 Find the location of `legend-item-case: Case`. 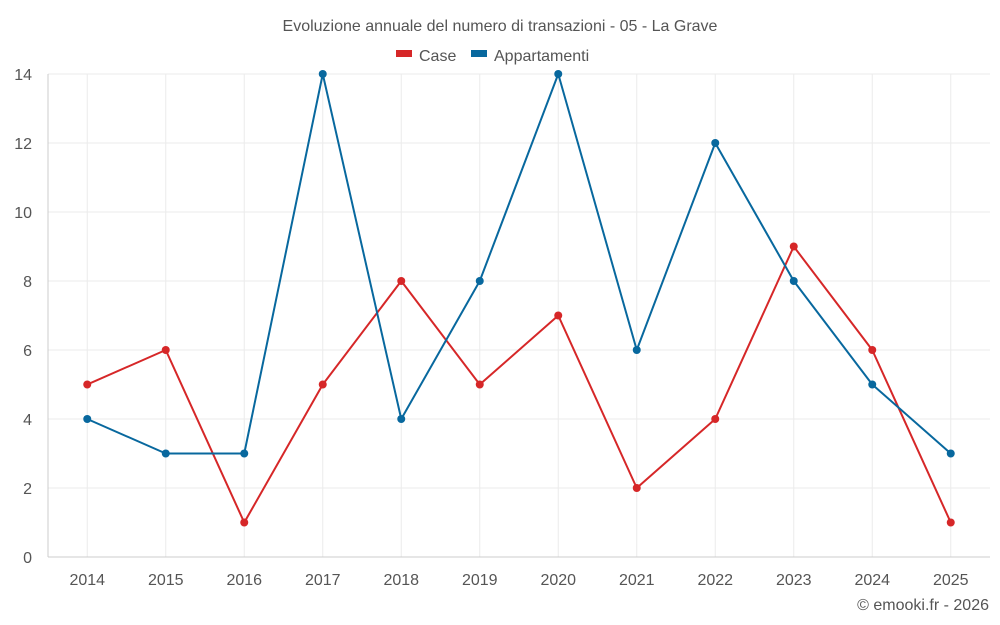

legend-item-case: Case is located at coordinates (426, 56).